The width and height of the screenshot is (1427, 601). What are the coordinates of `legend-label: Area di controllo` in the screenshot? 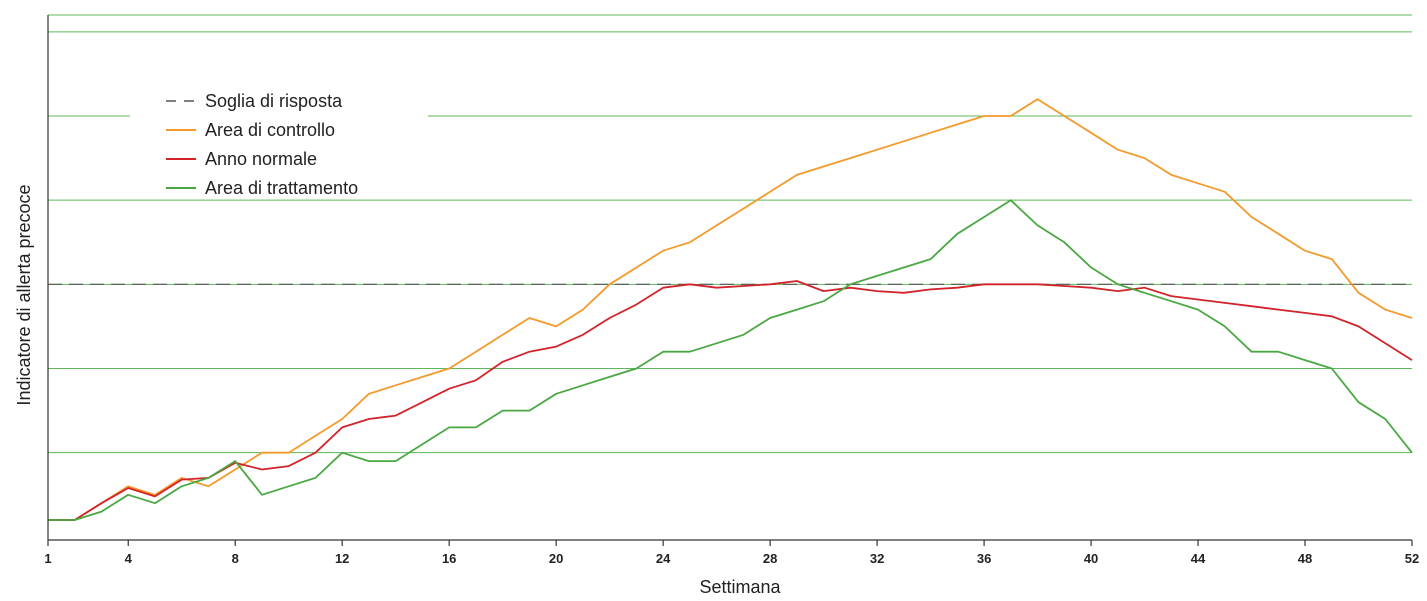 It's located at (270, 130).